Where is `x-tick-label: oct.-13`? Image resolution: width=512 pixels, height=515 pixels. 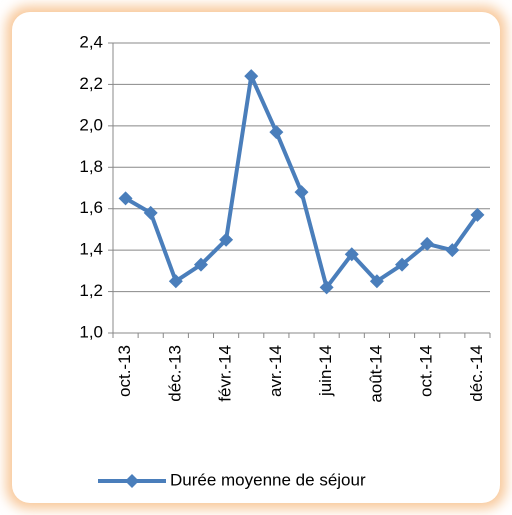
x-tick-label: oct.-13 is located at coordinates (124, 371).